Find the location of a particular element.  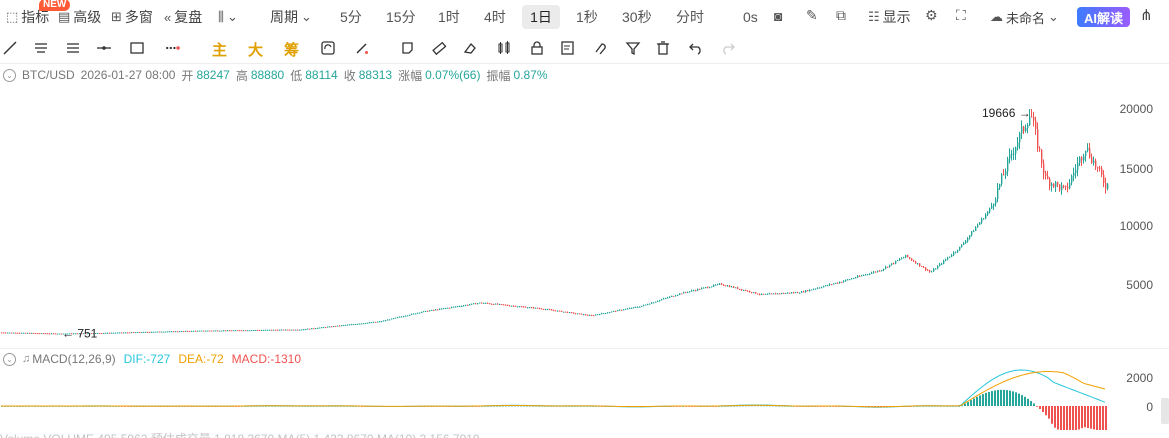

tab-4h: 4时 is located at coordinates (495, 17).